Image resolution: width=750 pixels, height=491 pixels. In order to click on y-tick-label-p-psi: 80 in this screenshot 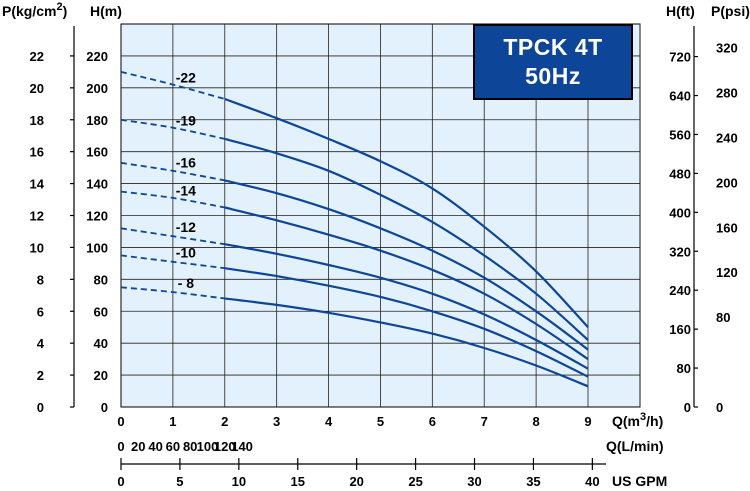, I will do `click(723, 317)`.